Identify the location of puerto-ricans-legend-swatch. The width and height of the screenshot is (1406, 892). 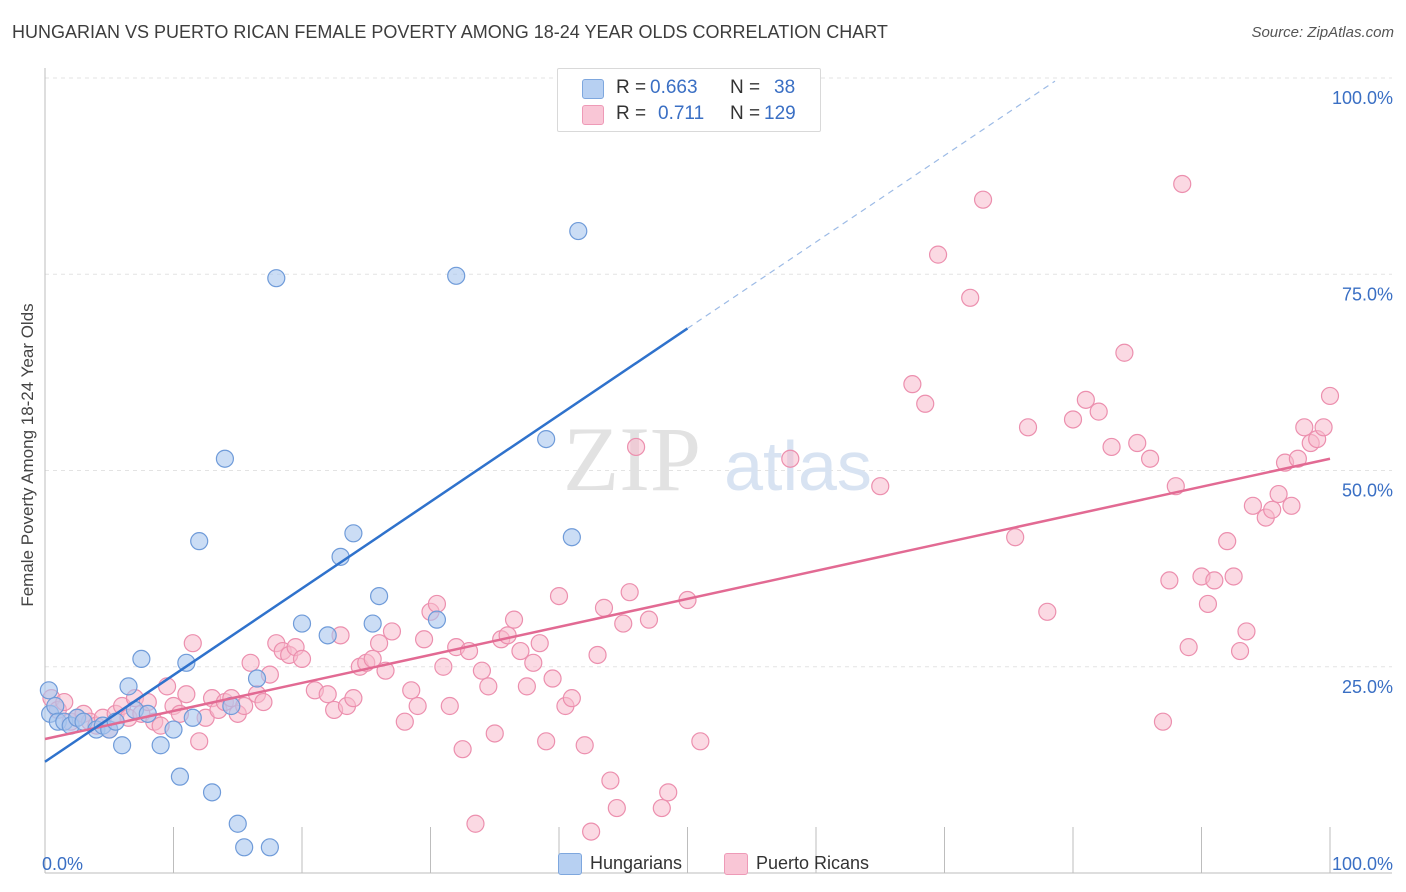
(736, 864).